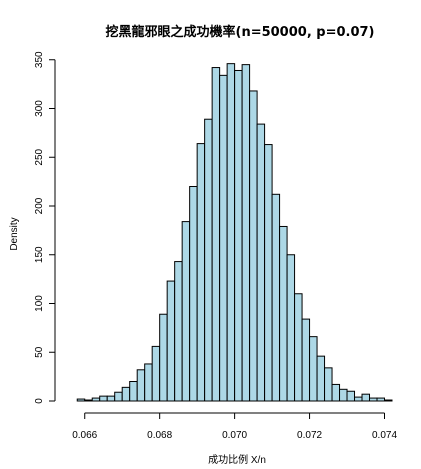 Image resolution: width=421 pixels, height=469 pixels. Describe the element at coordinates (44, 227) in the screenshot. I see `y-axis-ticks: 0 50 100 150 200 250 300 350` at that location.